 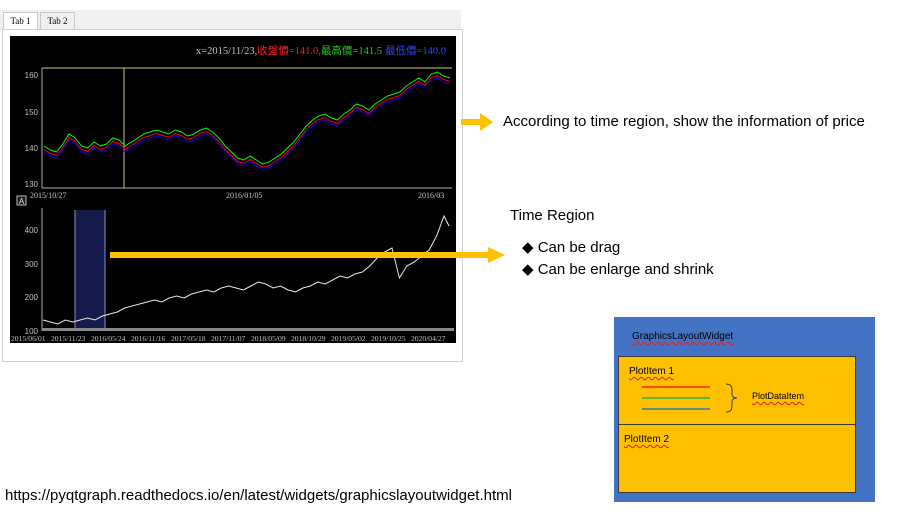 I want to click on tab-bar, so click(x=230, y=20).